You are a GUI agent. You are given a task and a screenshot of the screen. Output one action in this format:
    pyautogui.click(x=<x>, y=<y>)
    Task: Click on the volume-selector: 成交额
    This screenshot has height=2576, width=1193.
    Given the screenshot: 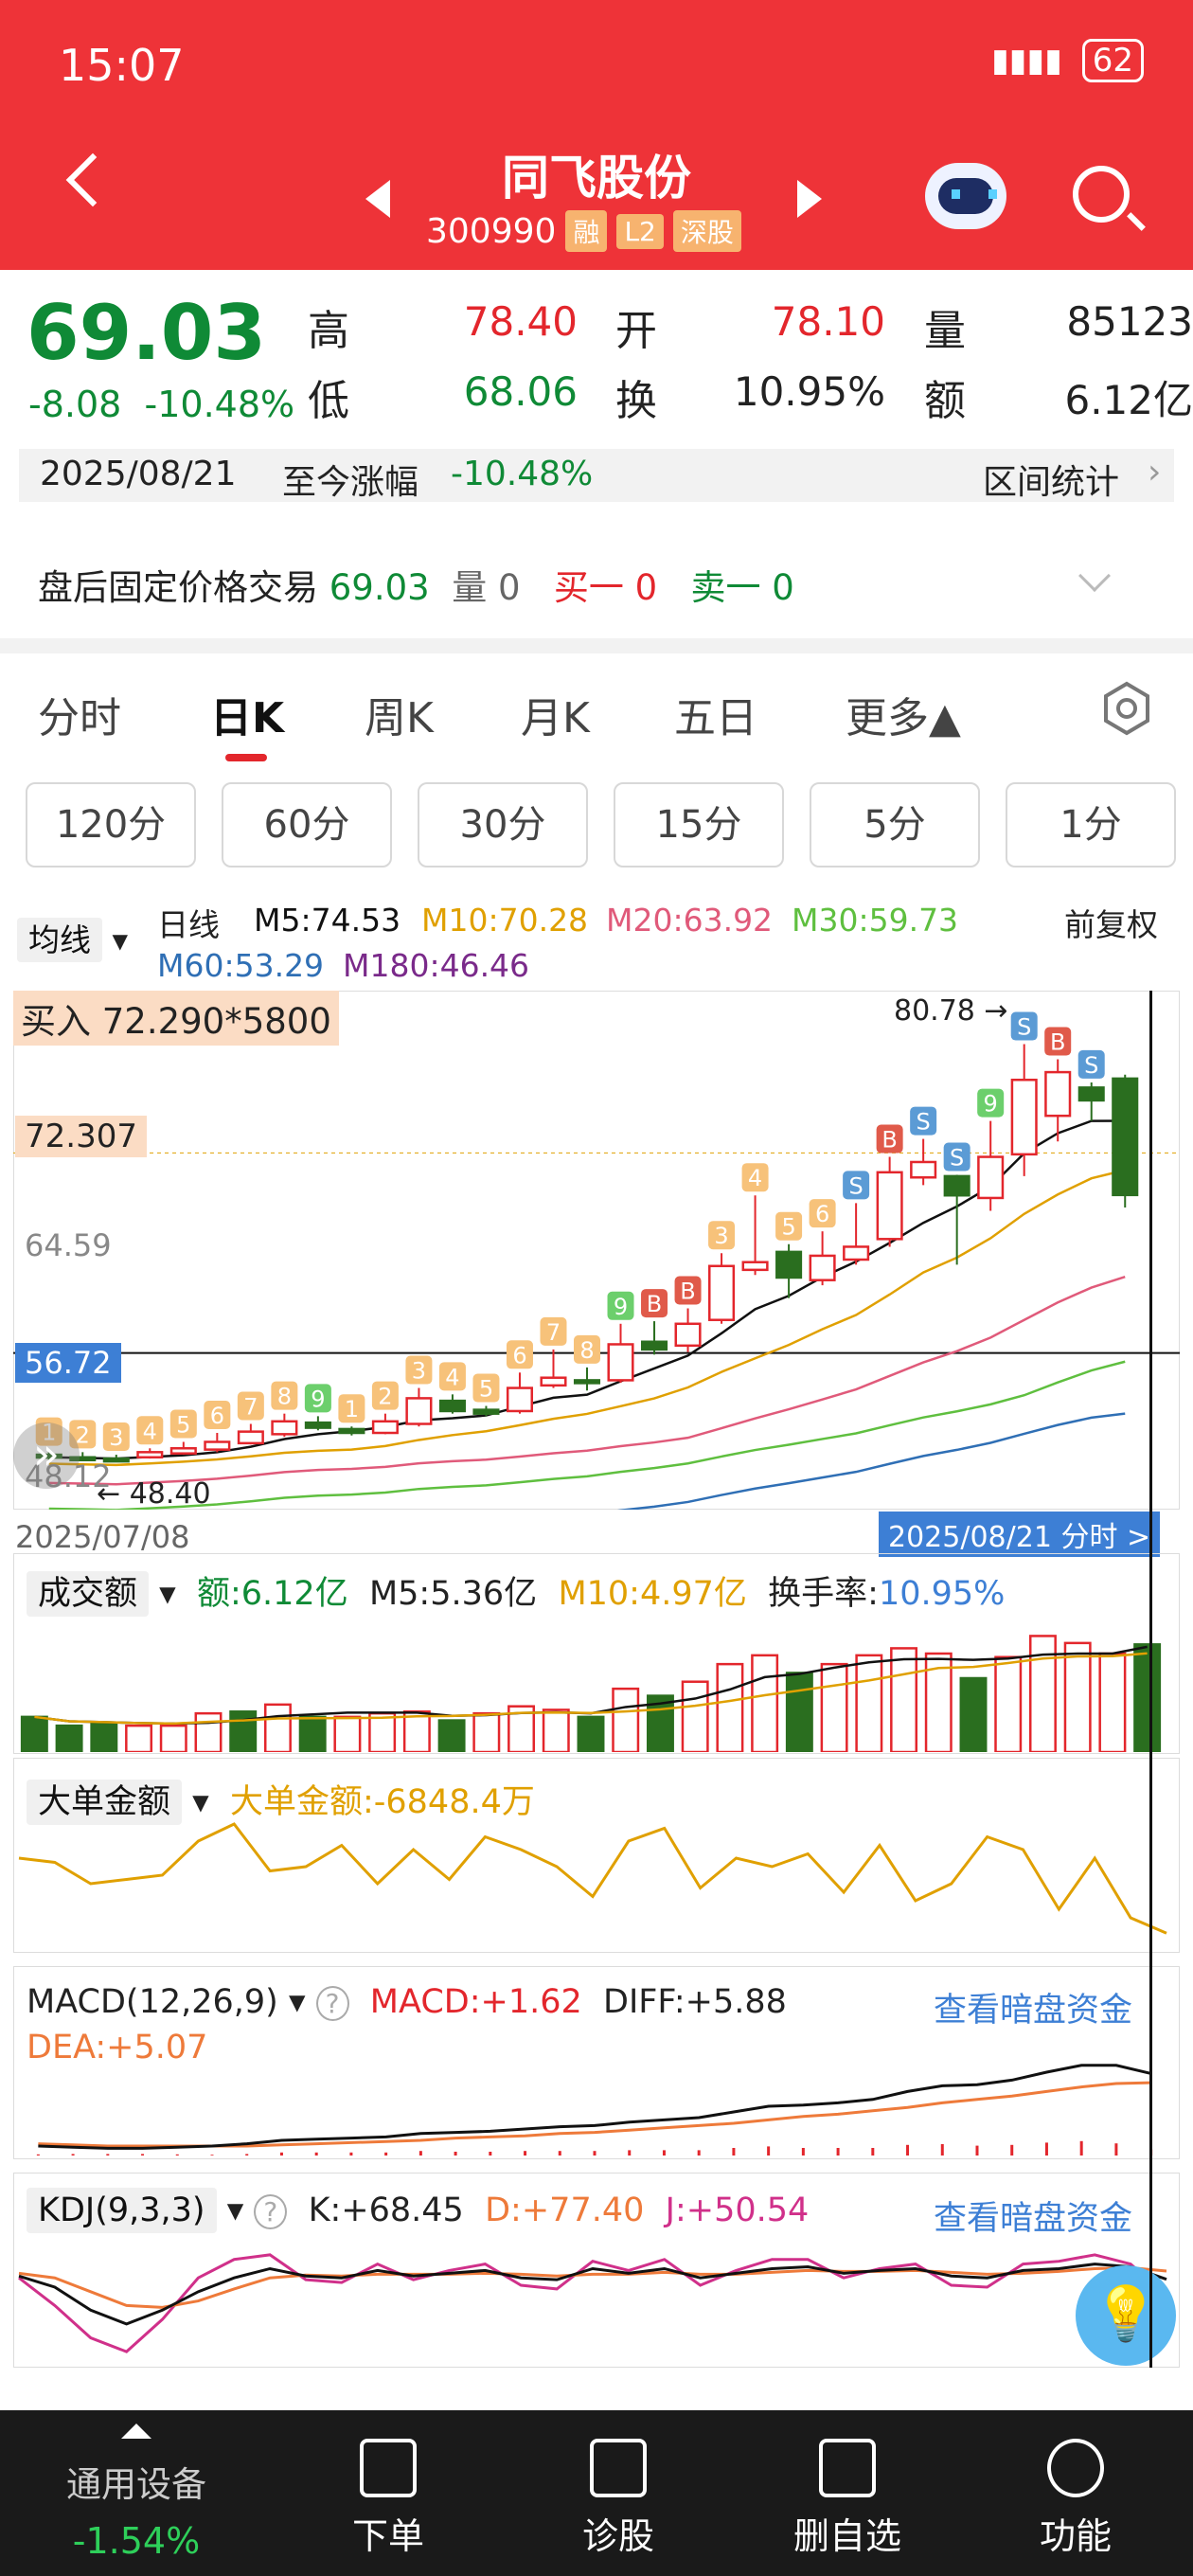 What is the action you would take?
    pyautogui.click(x=88, y=1594)
    